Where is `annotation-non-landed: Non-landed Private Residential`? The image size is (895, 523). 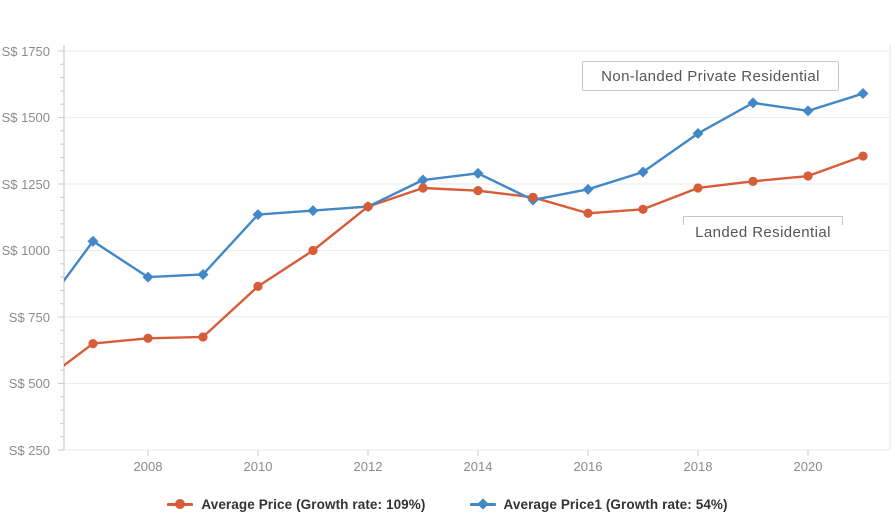 annotation-non-landed: Non-landed Private Residential is located at coordinates (710, 76).